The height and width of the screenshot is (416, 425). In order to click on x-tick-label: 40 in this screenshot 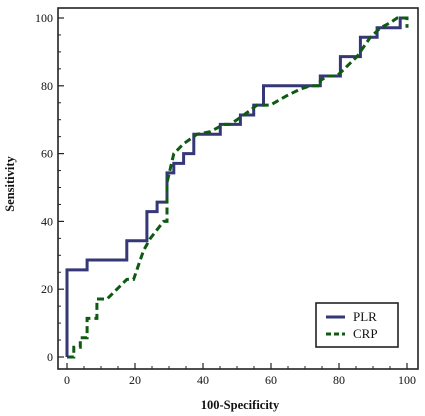, I will do `click(203, 380)`.